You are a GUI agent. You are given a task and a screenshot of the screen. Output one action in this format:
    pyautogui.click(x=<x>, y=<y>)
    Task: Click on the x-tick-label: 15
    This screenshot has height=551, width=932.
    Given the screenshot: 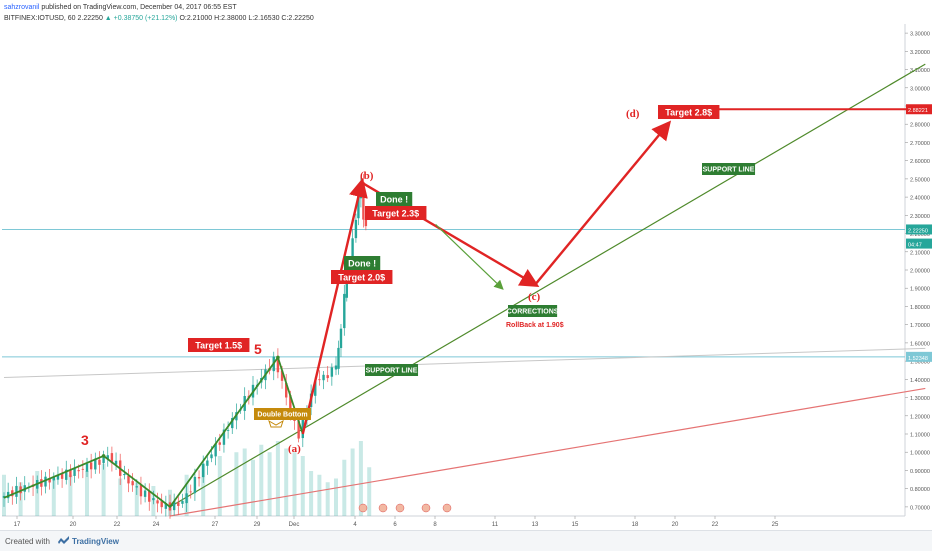 What is the action you would take?
    pyautogui.click(x=575, y=525)
    